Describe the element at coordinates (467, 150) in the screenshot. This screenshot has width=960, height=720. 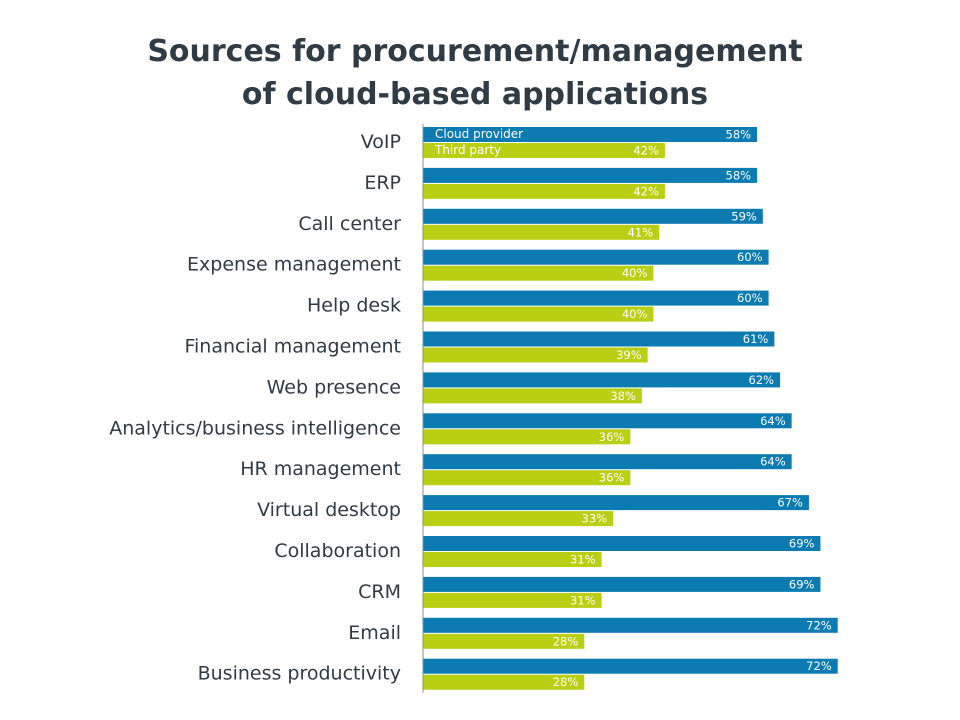
I see `legend-third-party: Third party` at that location.